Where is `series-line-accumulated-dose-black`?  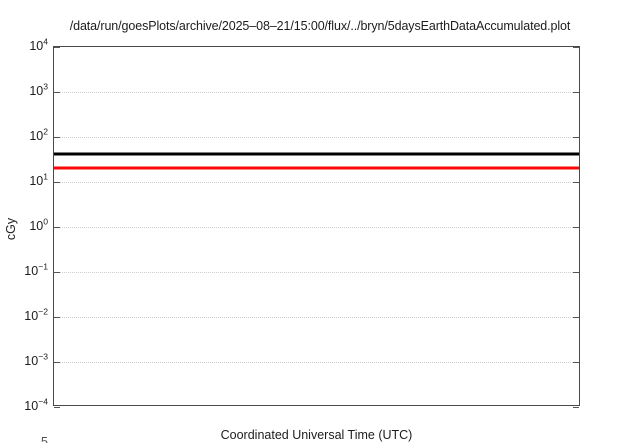 series-line-accumulated-dose-black is located at coordinates (316, 154).